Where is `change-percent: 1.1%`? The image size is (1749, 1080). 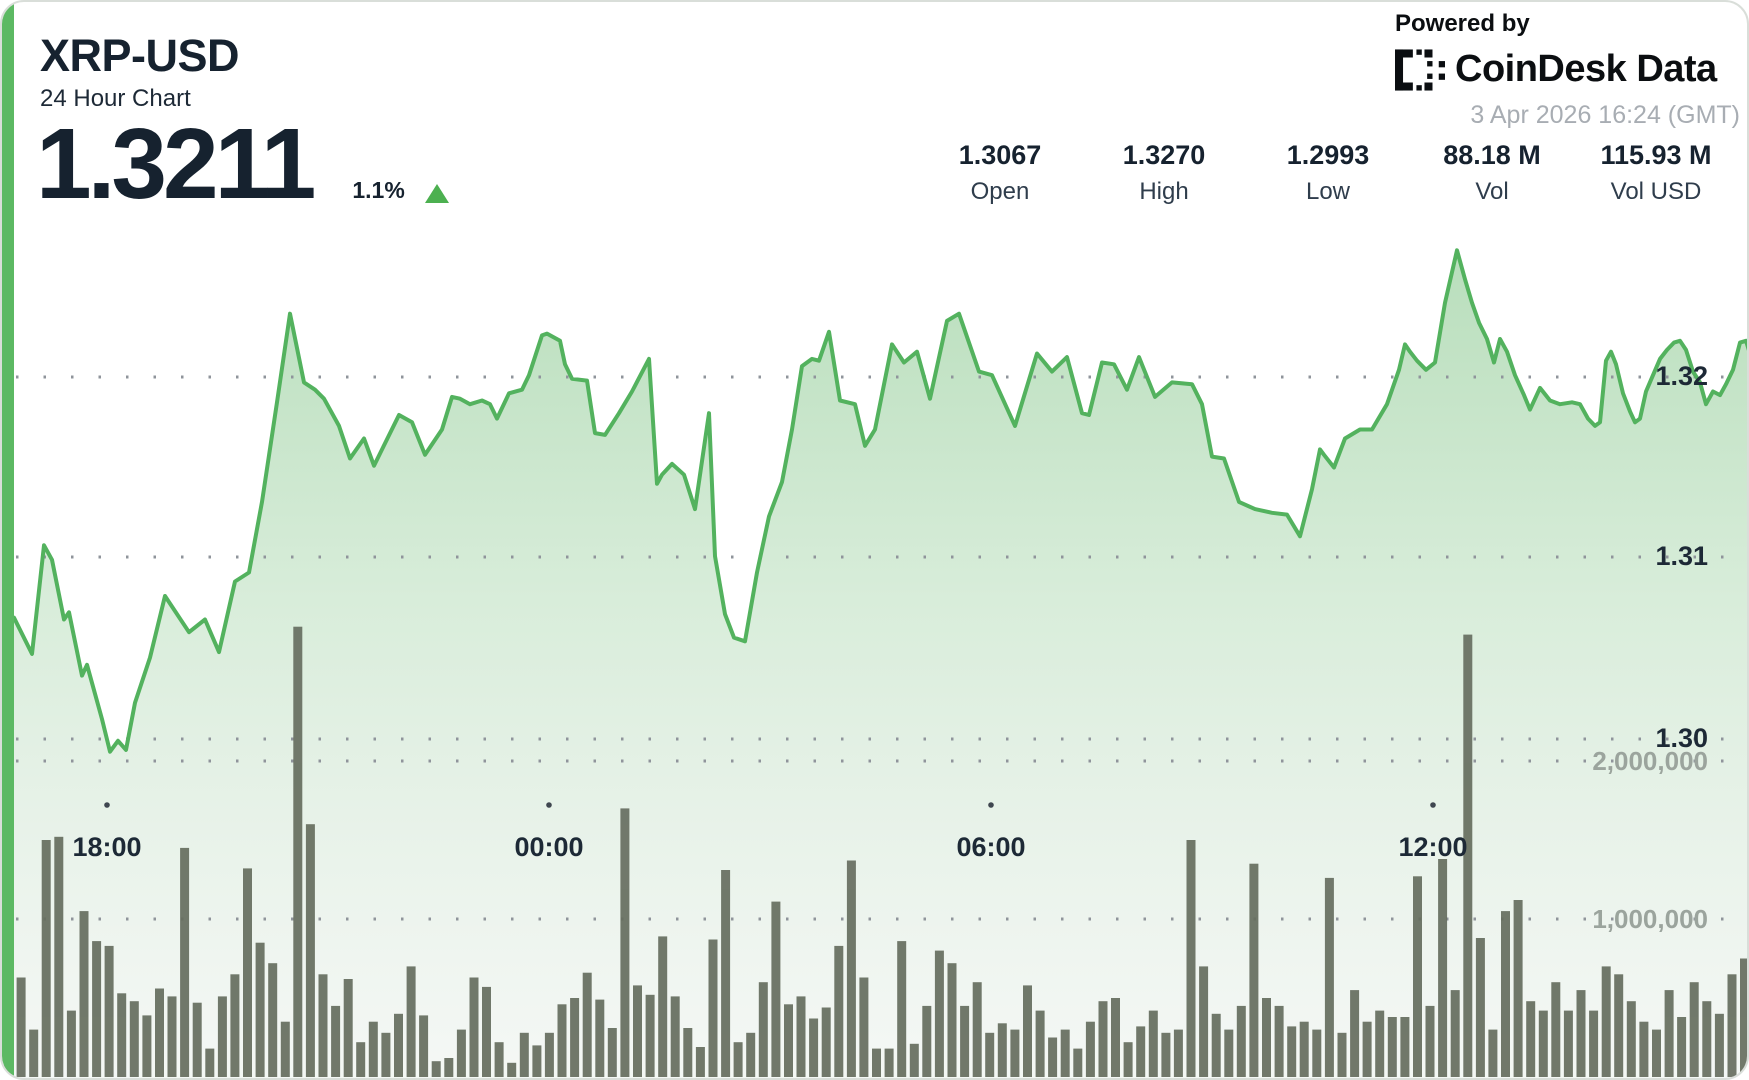
change-percent: 1.1% is located at coordinates (378, 190).